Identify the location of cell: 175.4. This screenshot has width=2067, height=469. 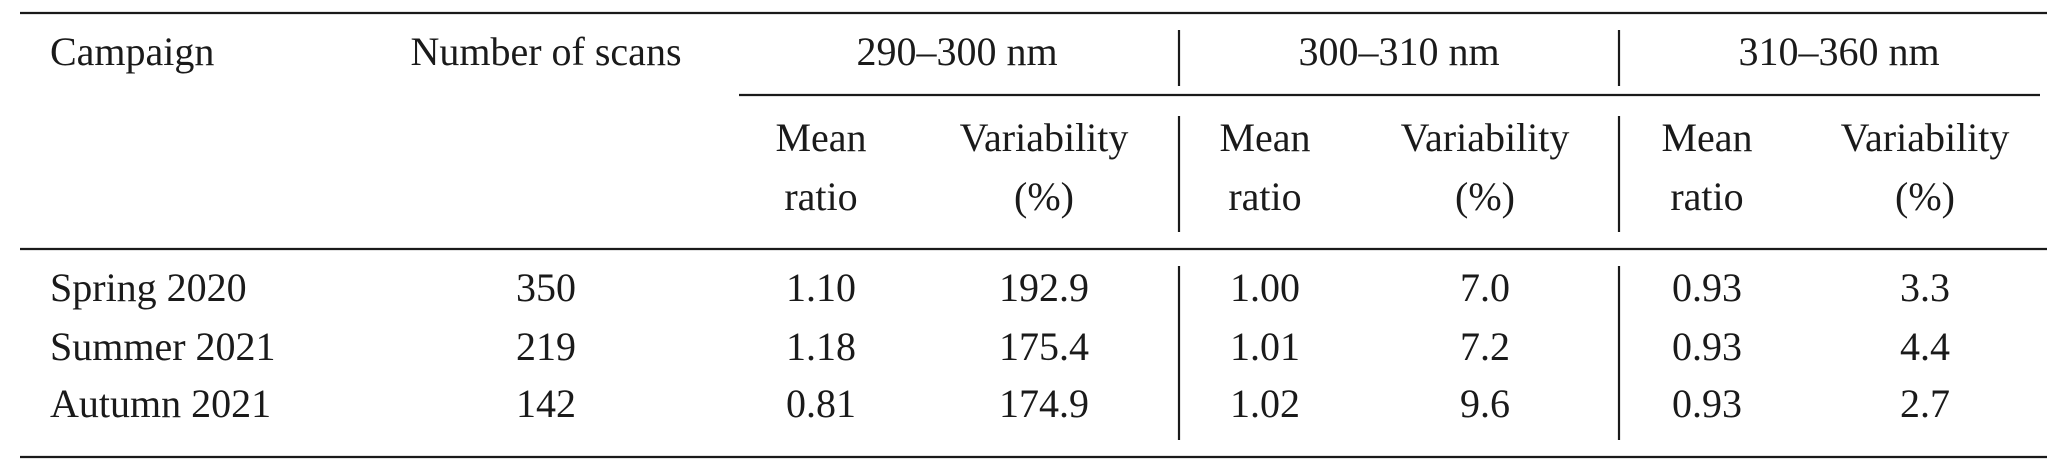
(1044, 346).